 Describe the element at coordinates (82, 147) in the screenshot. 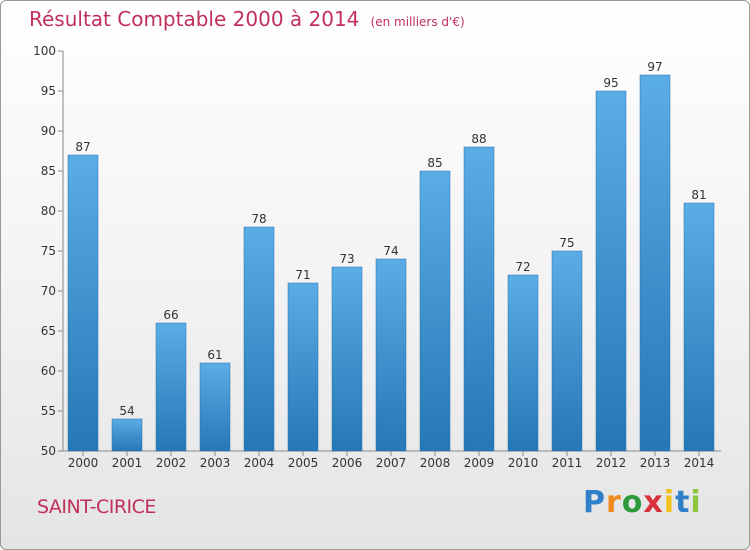

I see `bar-value-label: 87` at that location.